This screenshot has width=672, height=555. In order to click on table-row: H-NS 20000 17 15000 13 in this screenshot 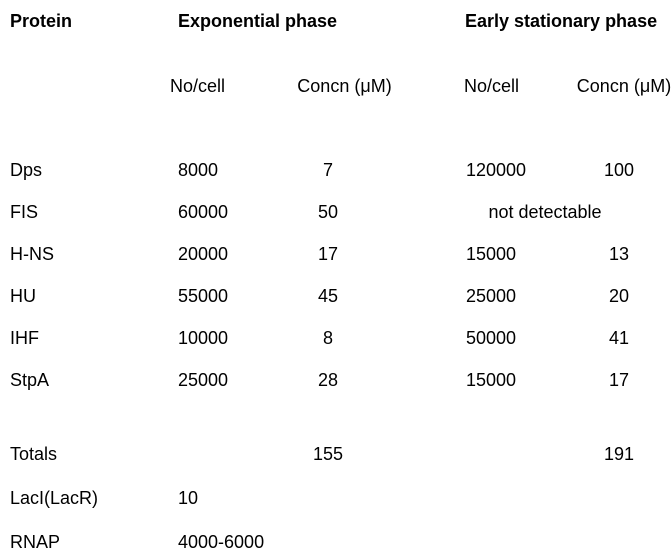, I will do `click(336, 254)`.